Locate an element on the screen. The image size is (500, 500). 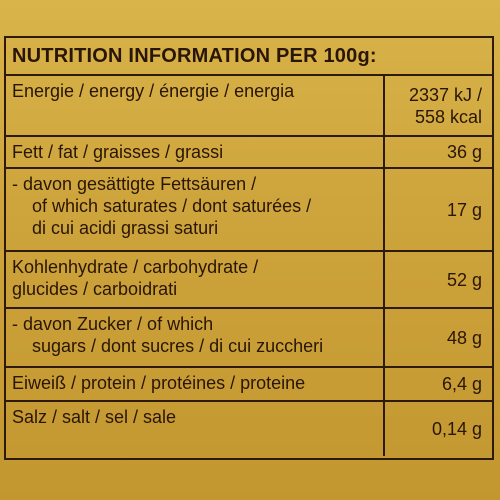
value-salt: 0,14 g is located at coordinates (437, 428).